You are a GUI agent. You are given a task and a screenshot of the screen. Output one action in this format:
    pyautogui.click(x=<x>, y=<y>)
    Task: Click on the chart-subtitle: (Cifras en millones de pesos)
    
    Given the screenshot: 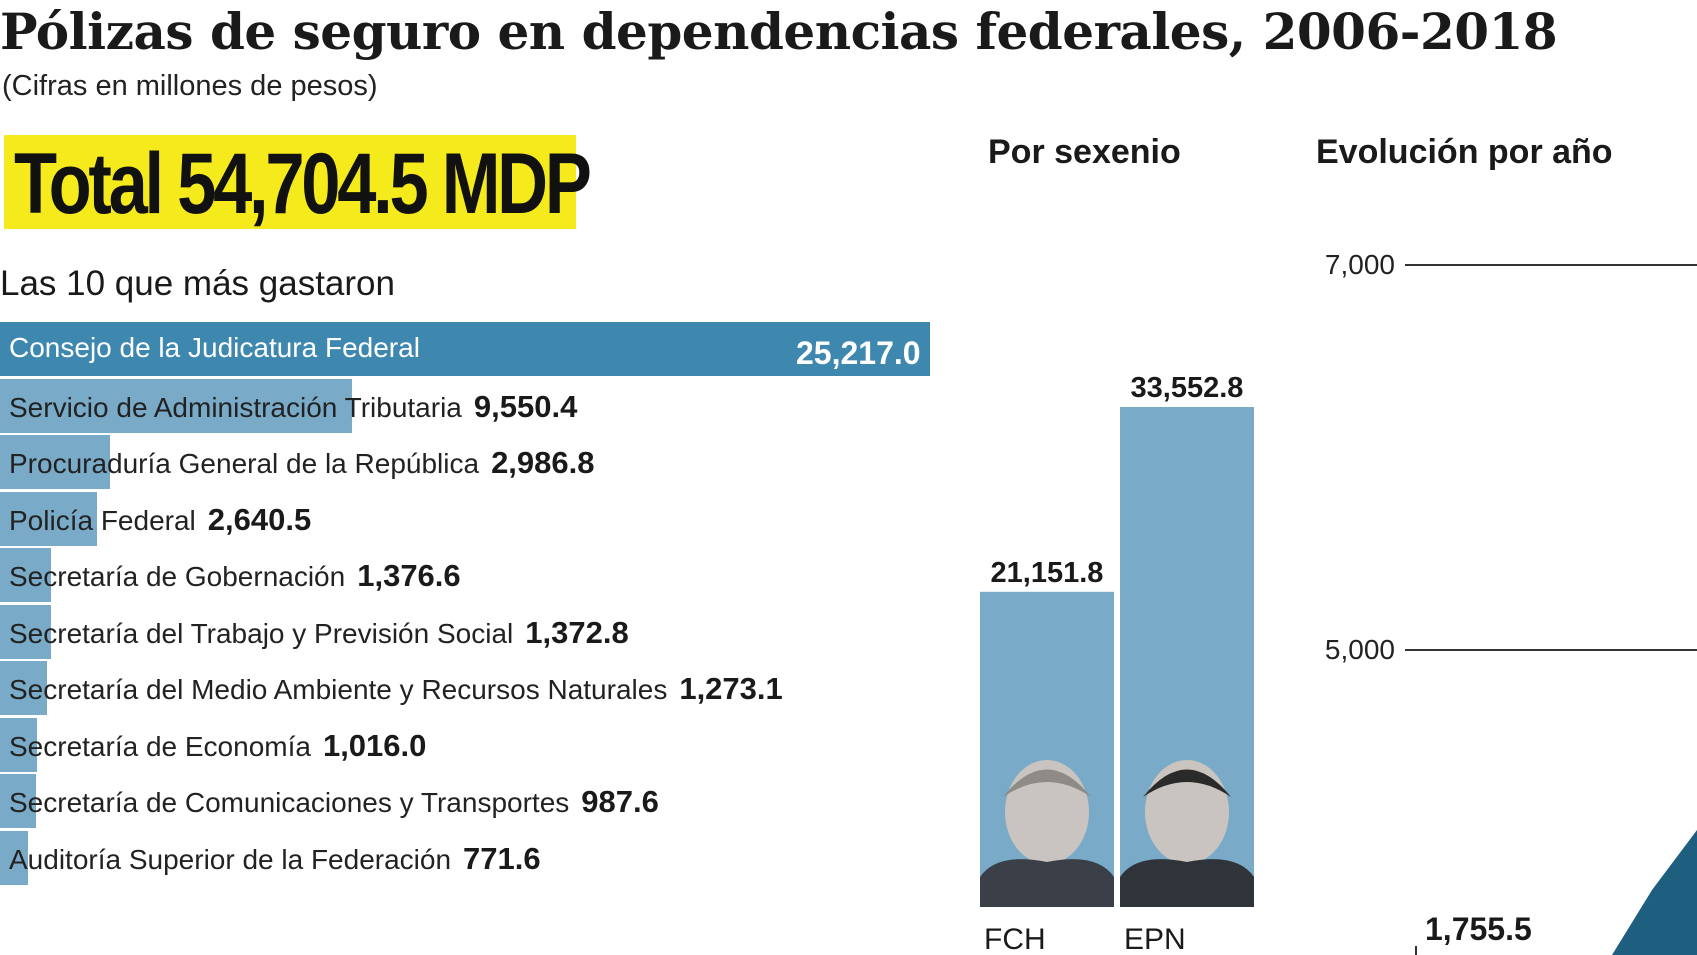 What is the action you would take?
    pyautogui.click(x=190, y=86)
    